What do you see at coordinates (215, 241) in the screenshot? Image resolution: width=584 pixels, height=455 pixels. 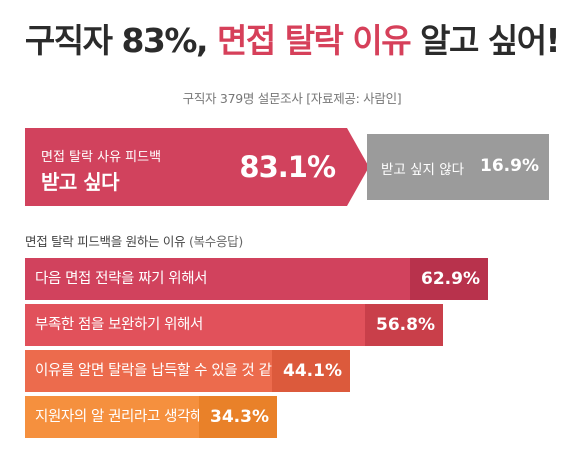 I see `reasons-chart-note: (복수응답)` at bounding box center [215, 241].